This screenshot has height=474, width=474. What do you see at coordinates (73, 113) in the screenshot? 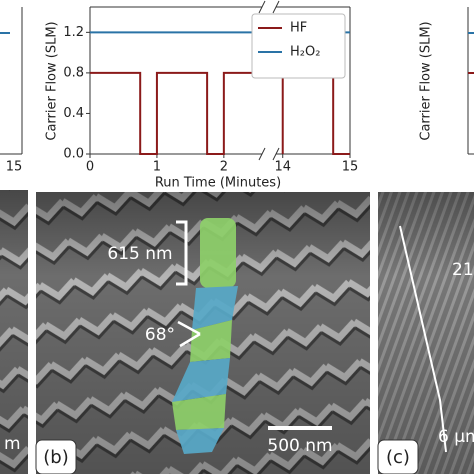
I see `y-tick-label: 0.4` at bounding box center [73, 113].